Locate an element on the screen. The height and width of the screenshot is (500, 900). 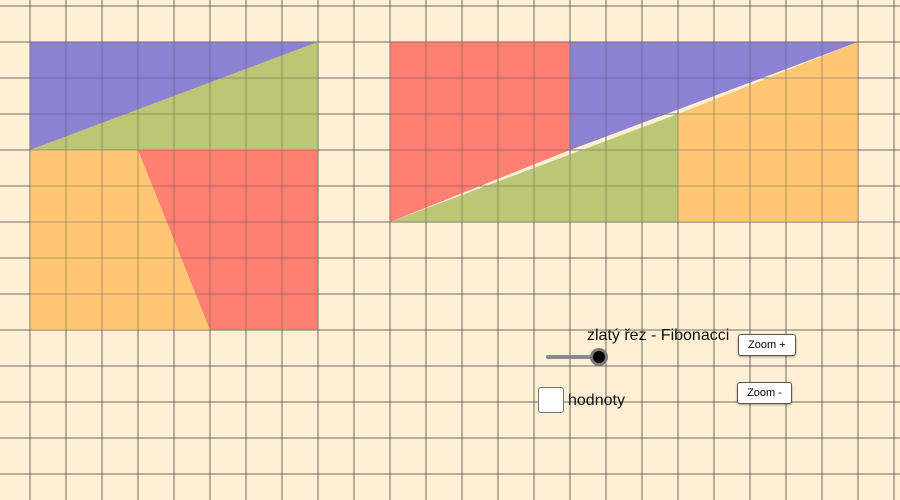
slider-caption: zlatý řez - Fibonacci is located at coordinates (658, 335).